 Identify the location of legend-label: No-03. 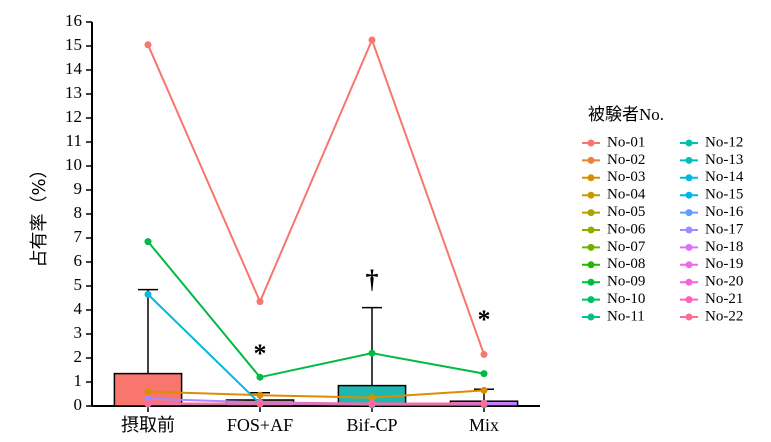
(626, 177).